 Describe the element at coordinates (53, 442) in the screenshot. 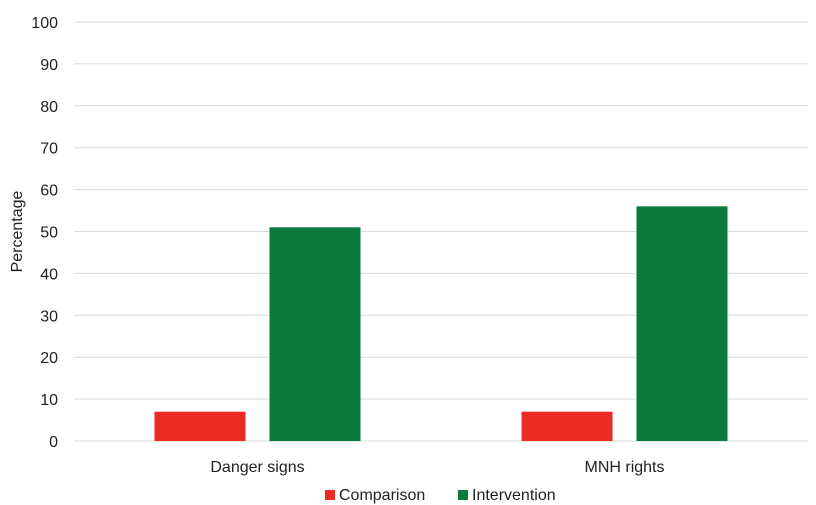

I see `y-tick-label: 0` at that location.